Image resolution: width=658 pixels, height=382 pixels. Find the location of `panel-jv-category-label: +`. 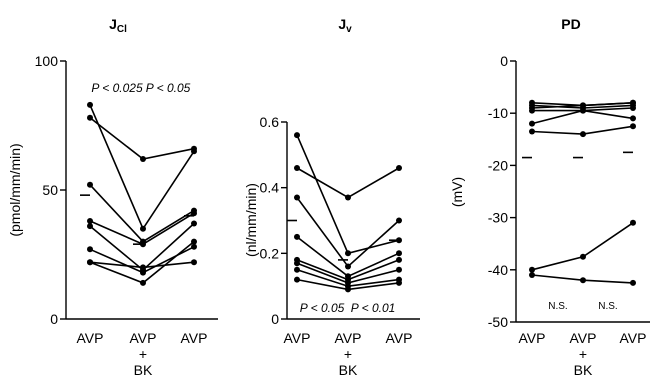

panel-jv-category-label: + is located at coordinates (348, 354).